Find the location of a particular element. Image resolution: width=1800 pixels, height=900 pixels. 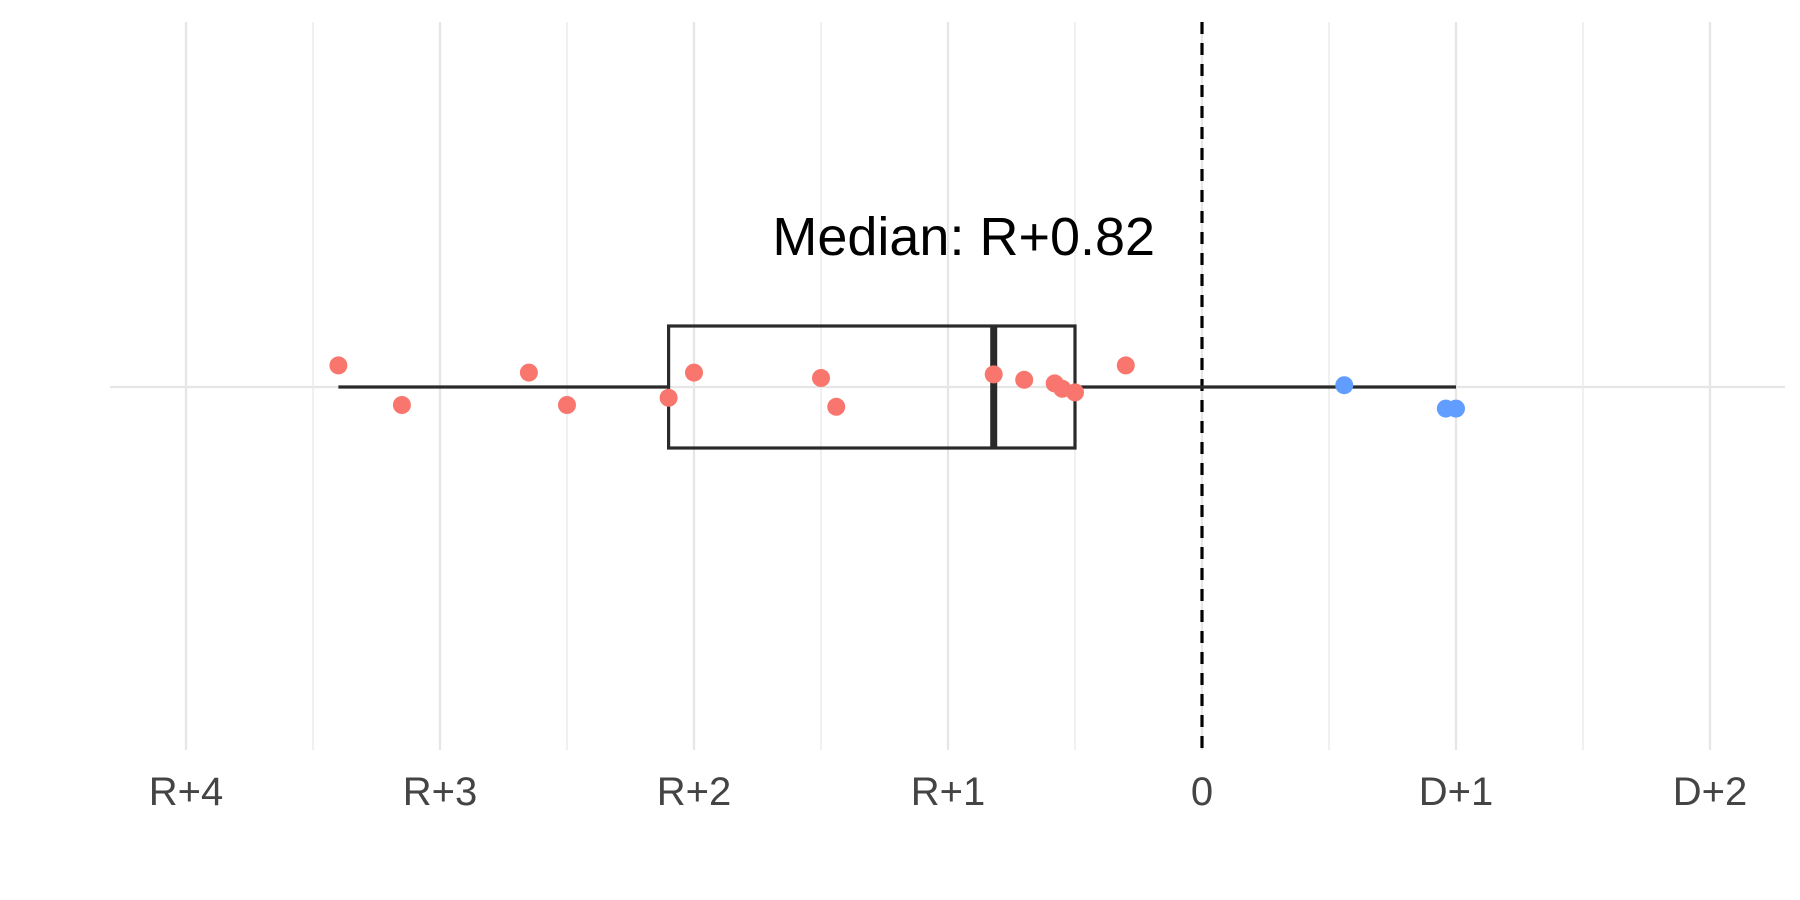

x-tick-label: R+1 is located at coordinates (948, 792).